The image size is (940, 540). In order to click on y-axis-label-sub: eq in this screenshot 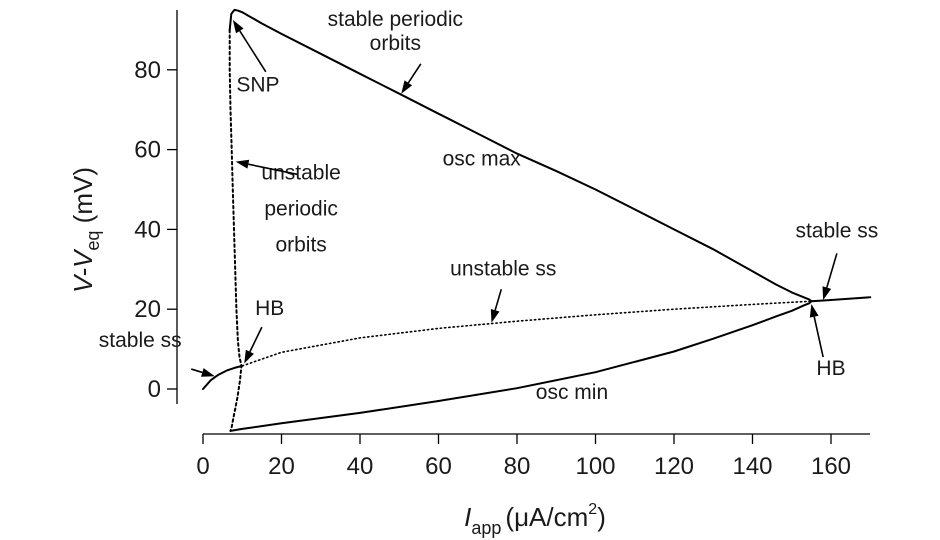, I will do `click(93, 241)`.